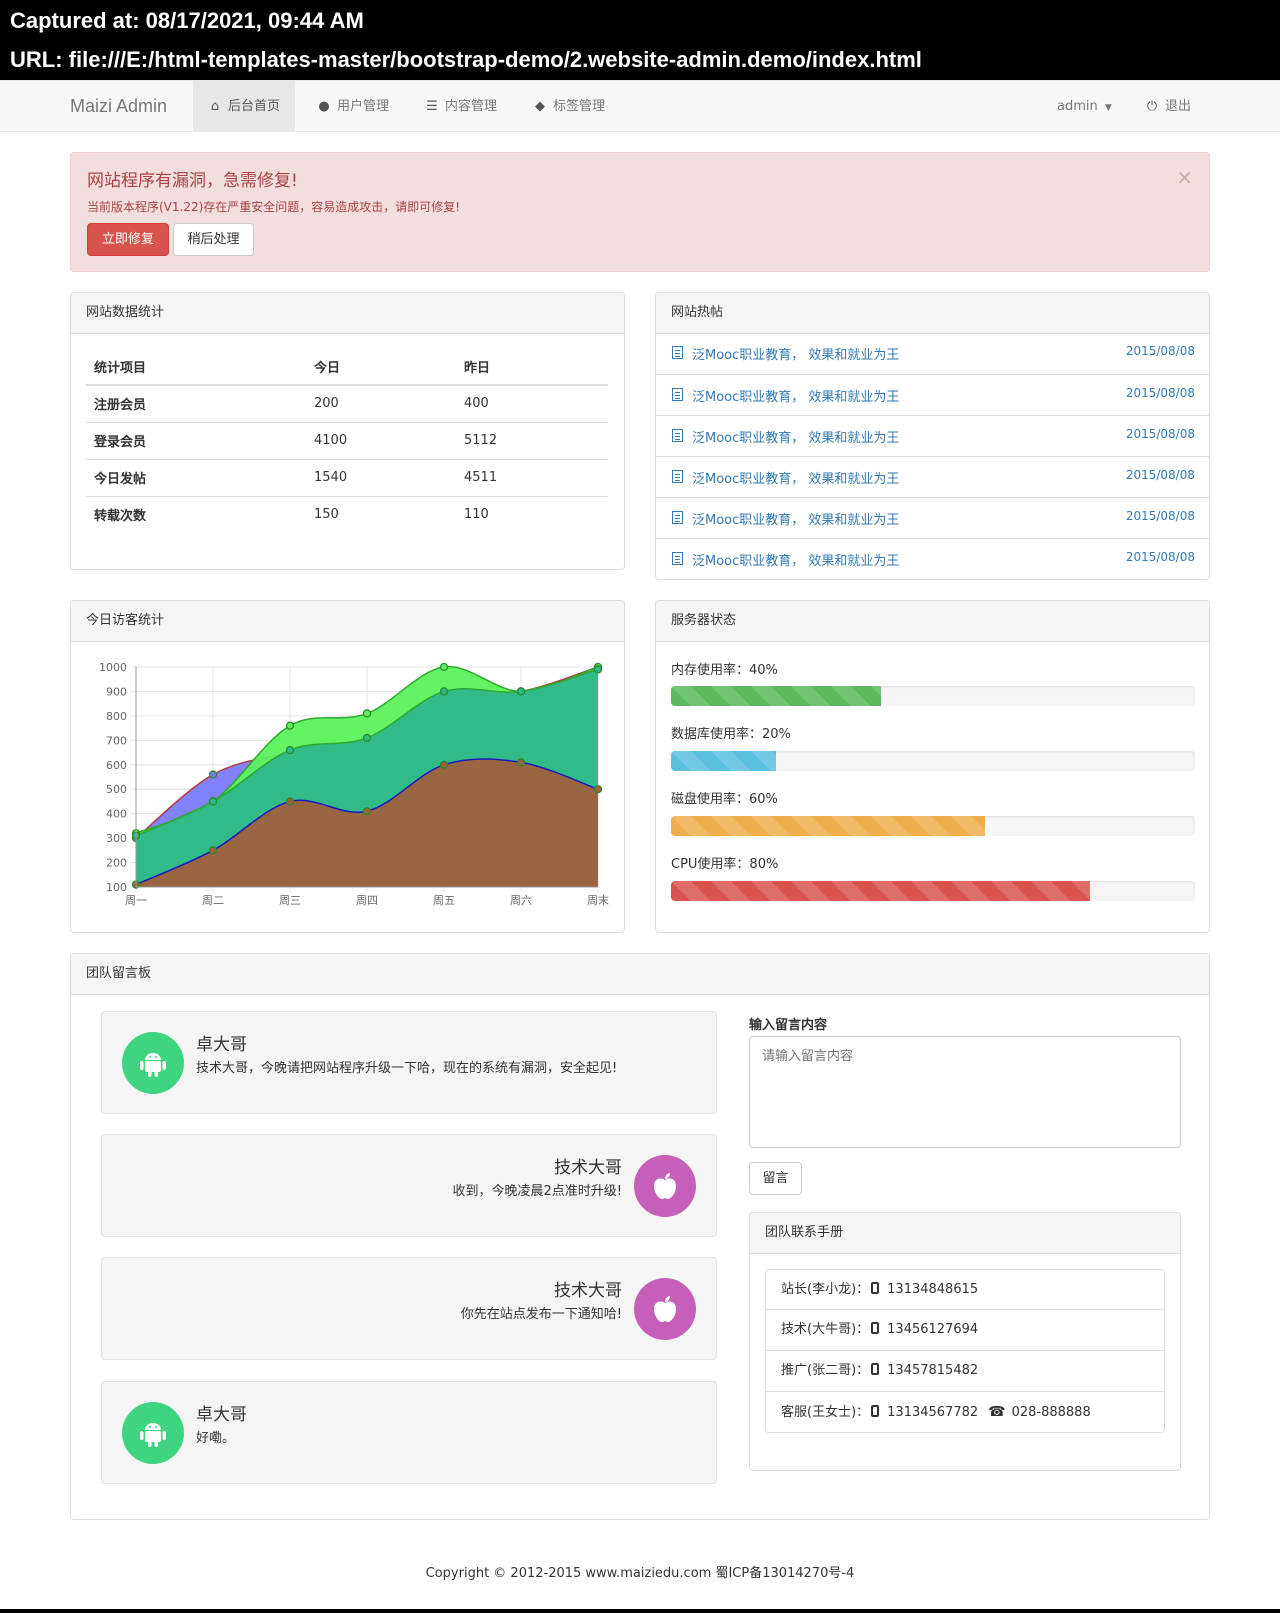  What do you see at coordinates (775, 1178) in the screenshot?
I see `submit-message-button: 留言` at bounding box center [775, 1178].